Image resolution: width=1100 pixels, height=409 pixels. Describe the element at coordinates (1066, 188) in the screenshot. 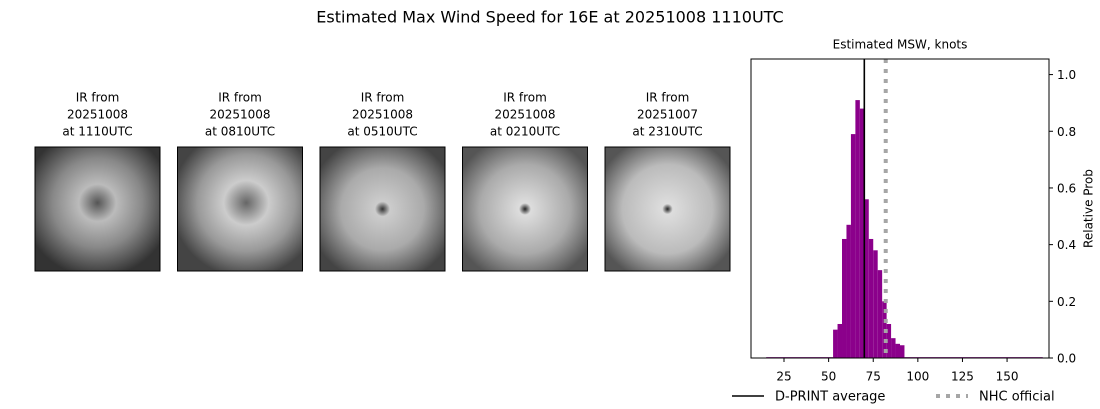

I see `y-tick-label: 0.6` at that location.